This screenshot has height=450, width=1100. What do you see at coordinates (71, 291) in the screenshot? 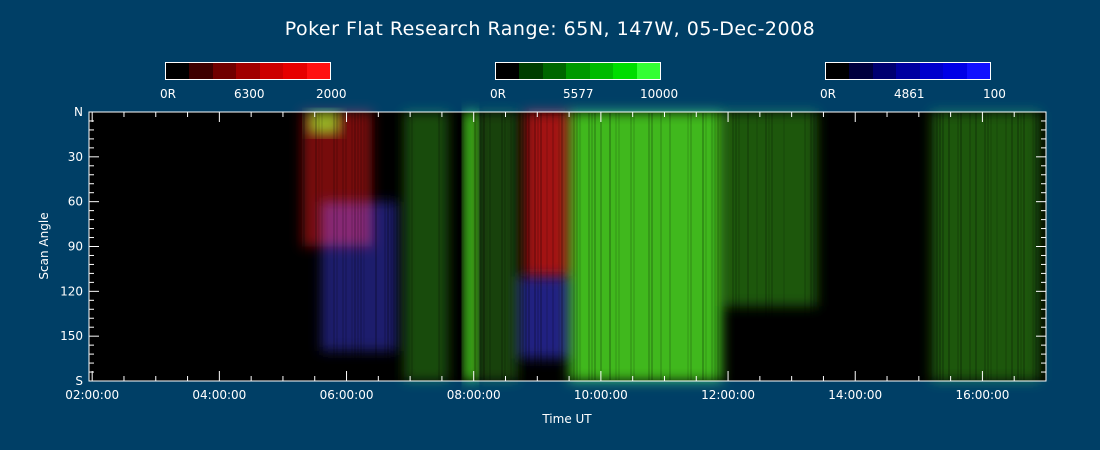
I see `y-tick-label: 120` at bounding box center [71, 291].